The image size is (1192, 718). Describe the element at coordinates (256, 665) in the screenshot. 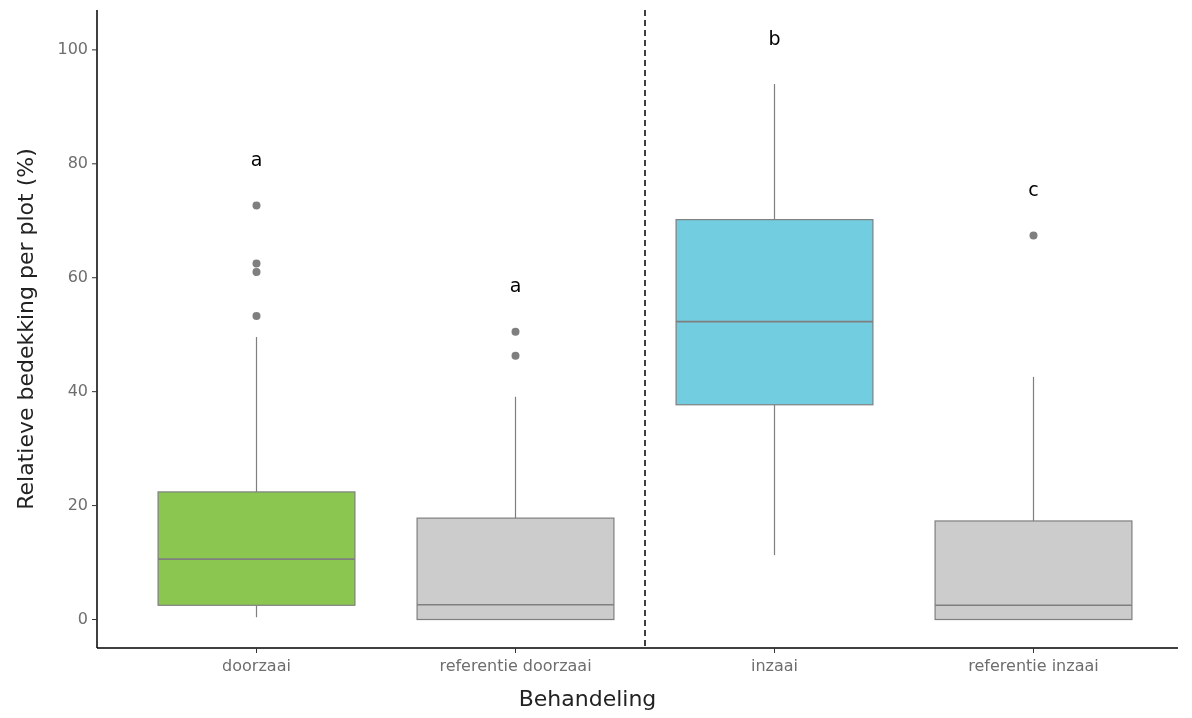

I see `x-tick-label: doorzaai` at that location.